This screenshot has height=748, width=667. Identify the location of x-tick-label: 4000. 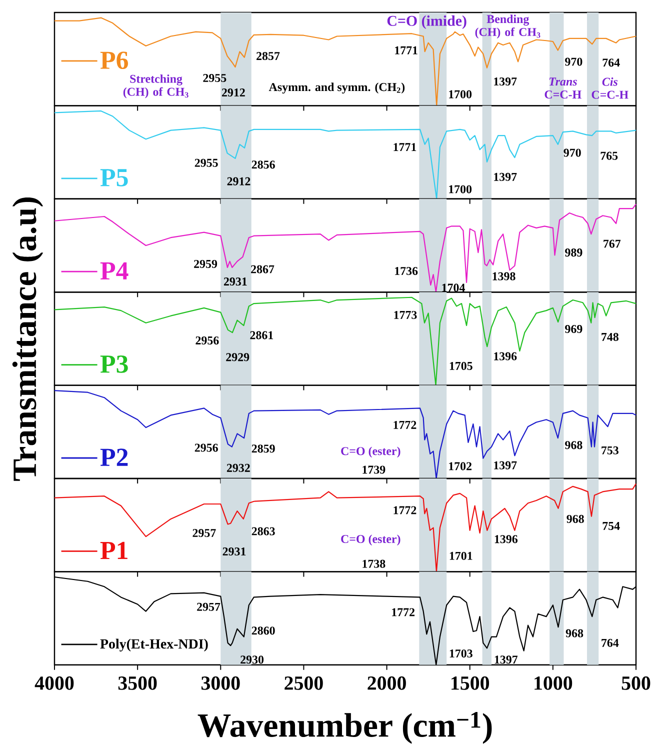
(54, 683).